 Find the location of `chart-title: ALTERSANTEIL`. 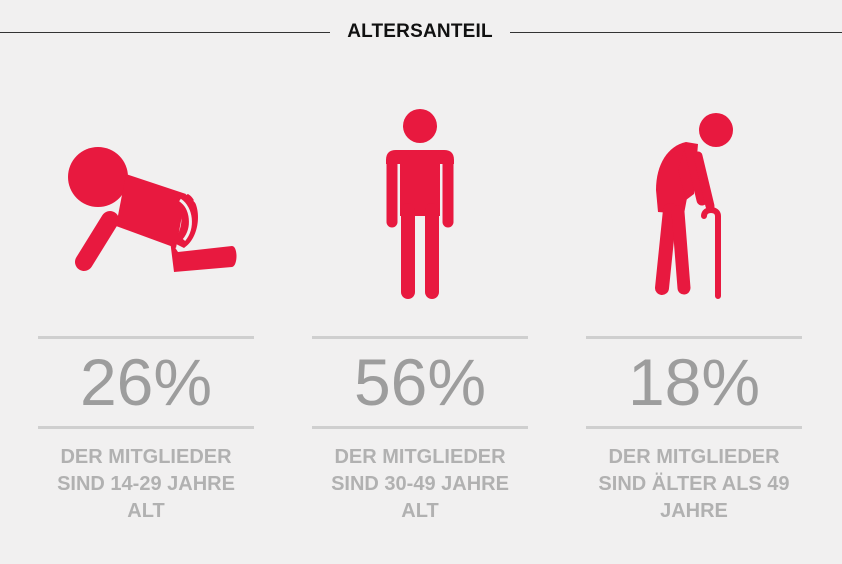

chart-title: ALTERSANTEIL is located at coordinates (420, 31).